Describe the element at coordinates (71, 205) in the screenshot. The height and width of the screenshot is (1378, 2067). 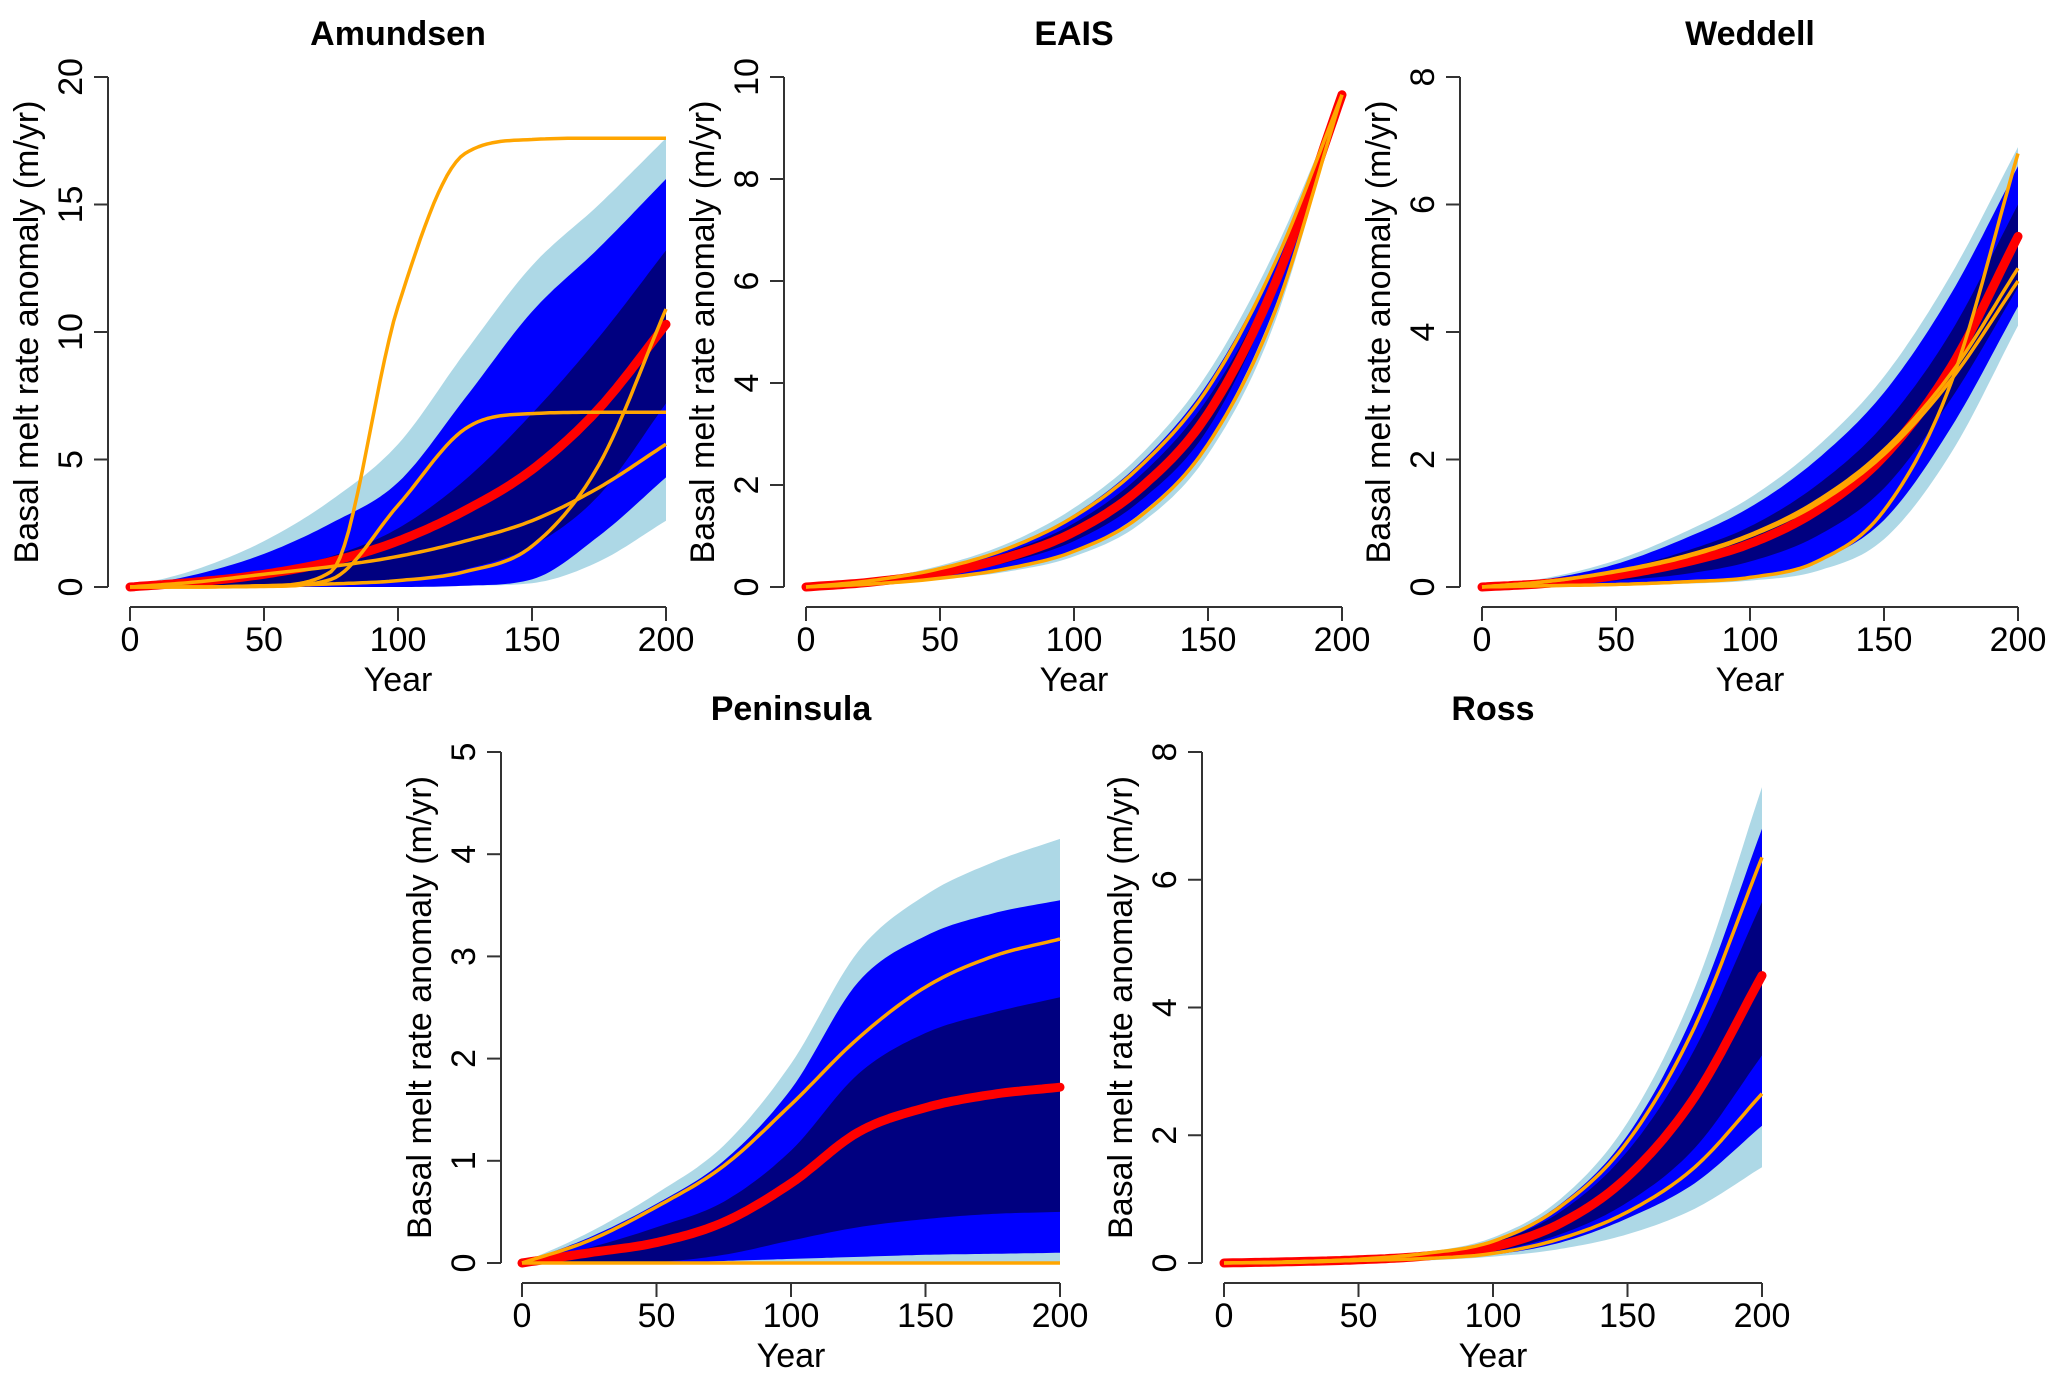
I see `y-tick-label: 15` at that location.